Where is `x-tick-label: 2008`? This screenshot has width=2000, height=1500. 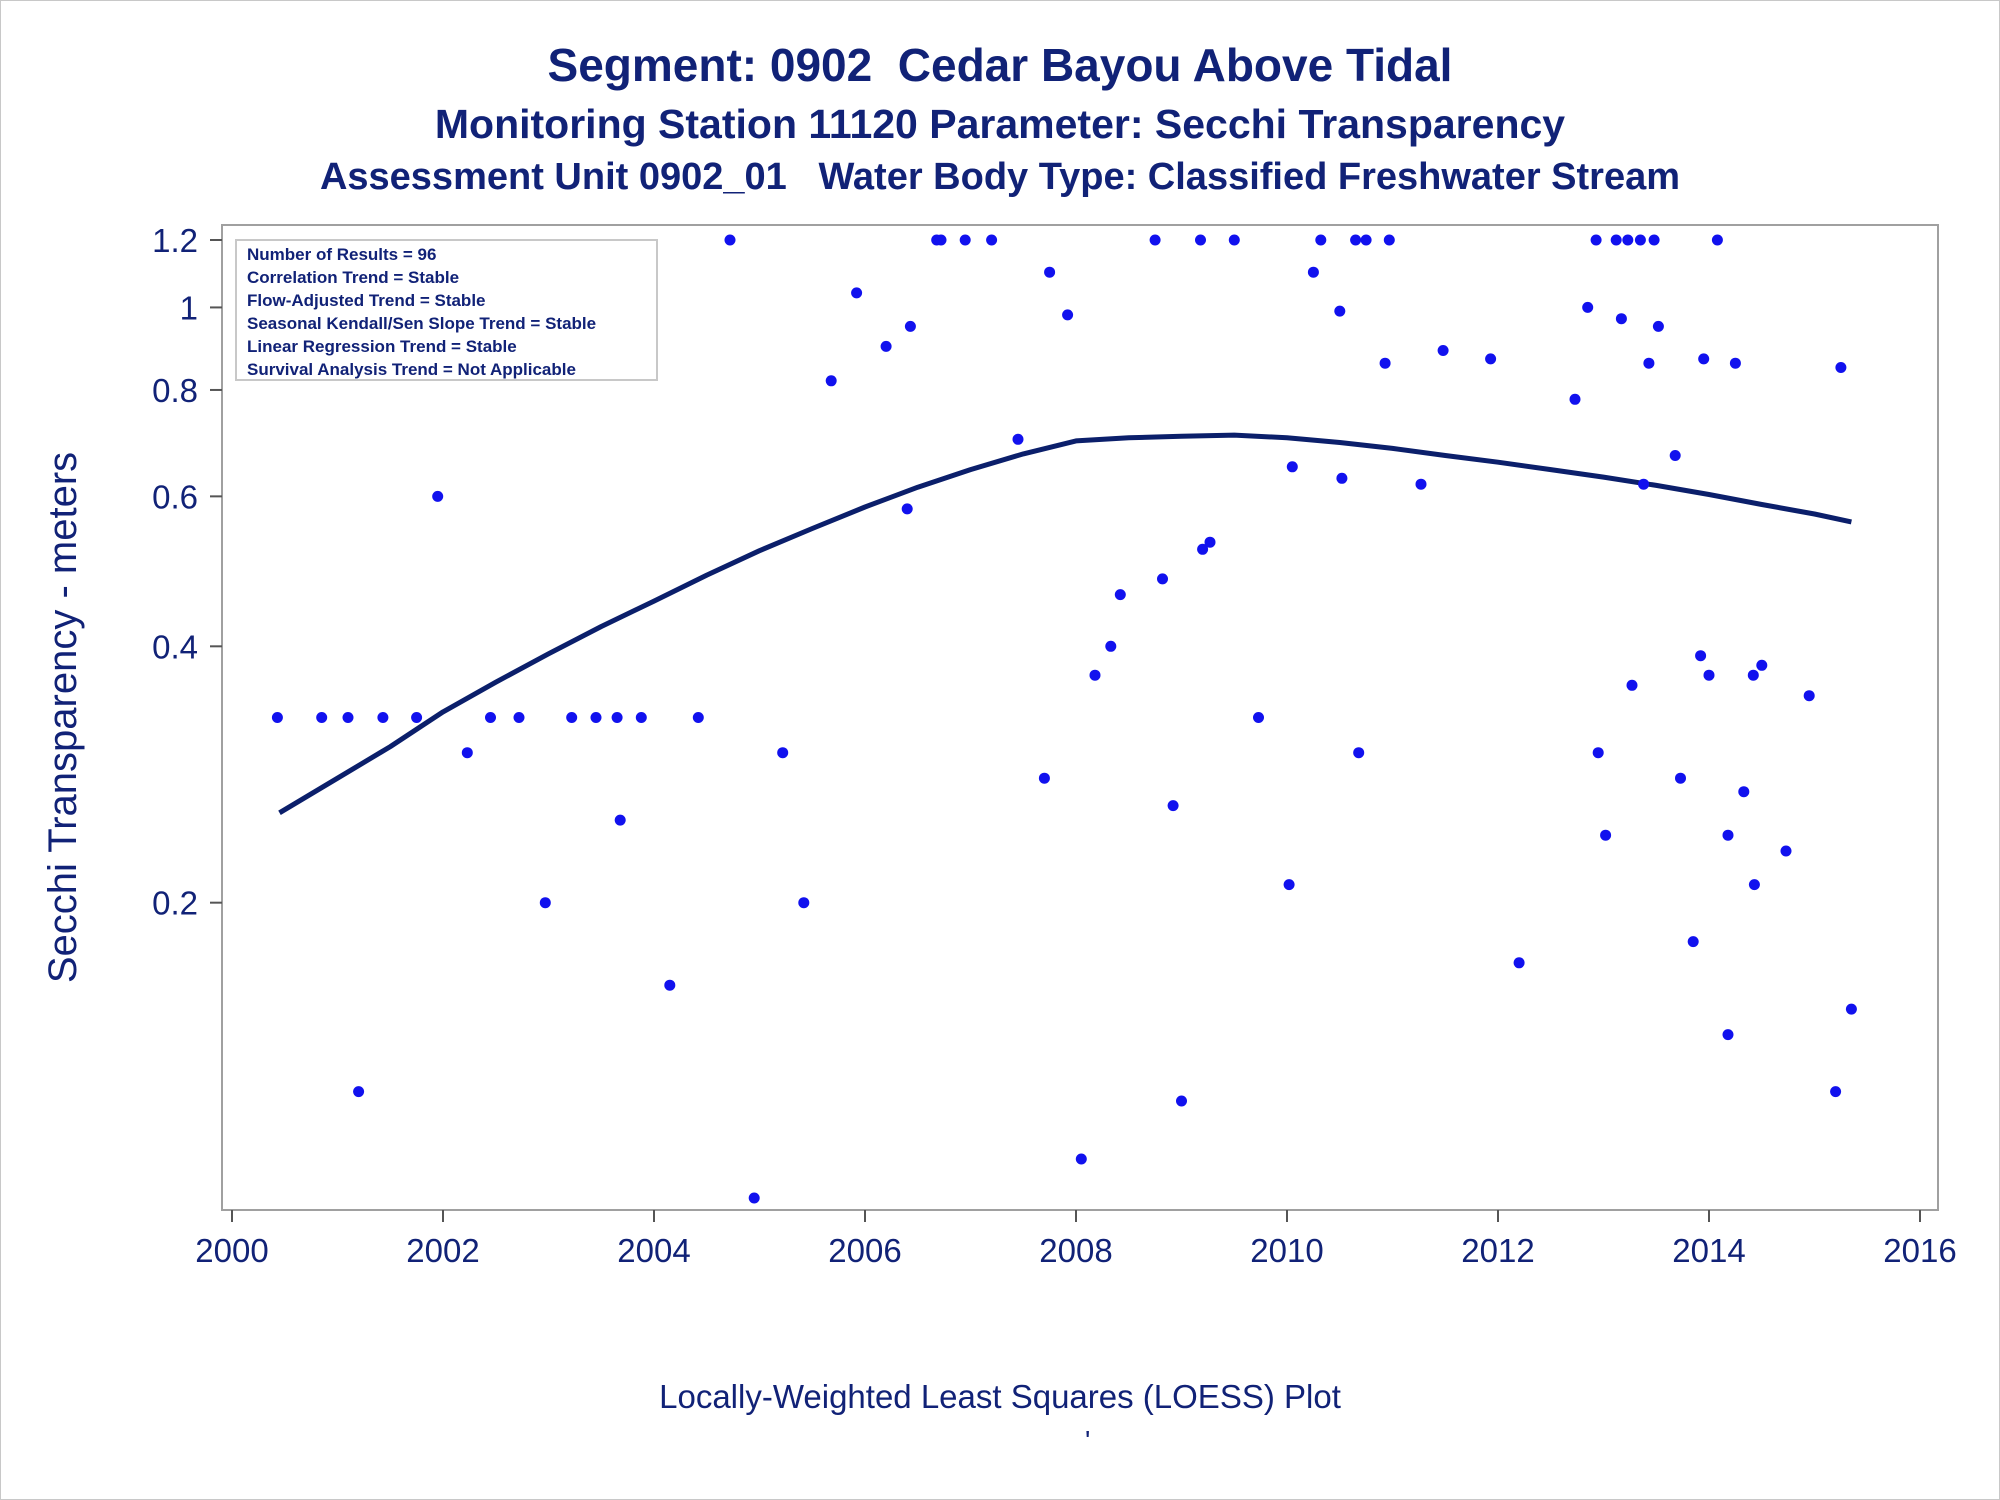 x-tick-label: 2008 is located at coordinates (1075, 1250).